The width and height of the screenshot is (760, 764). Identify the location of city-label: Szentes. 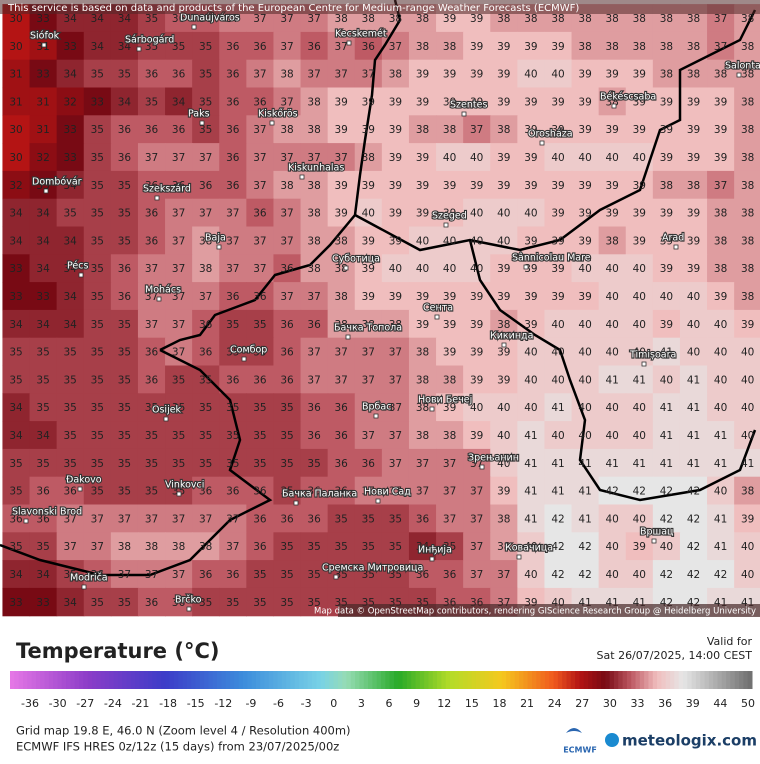
(468, 105).